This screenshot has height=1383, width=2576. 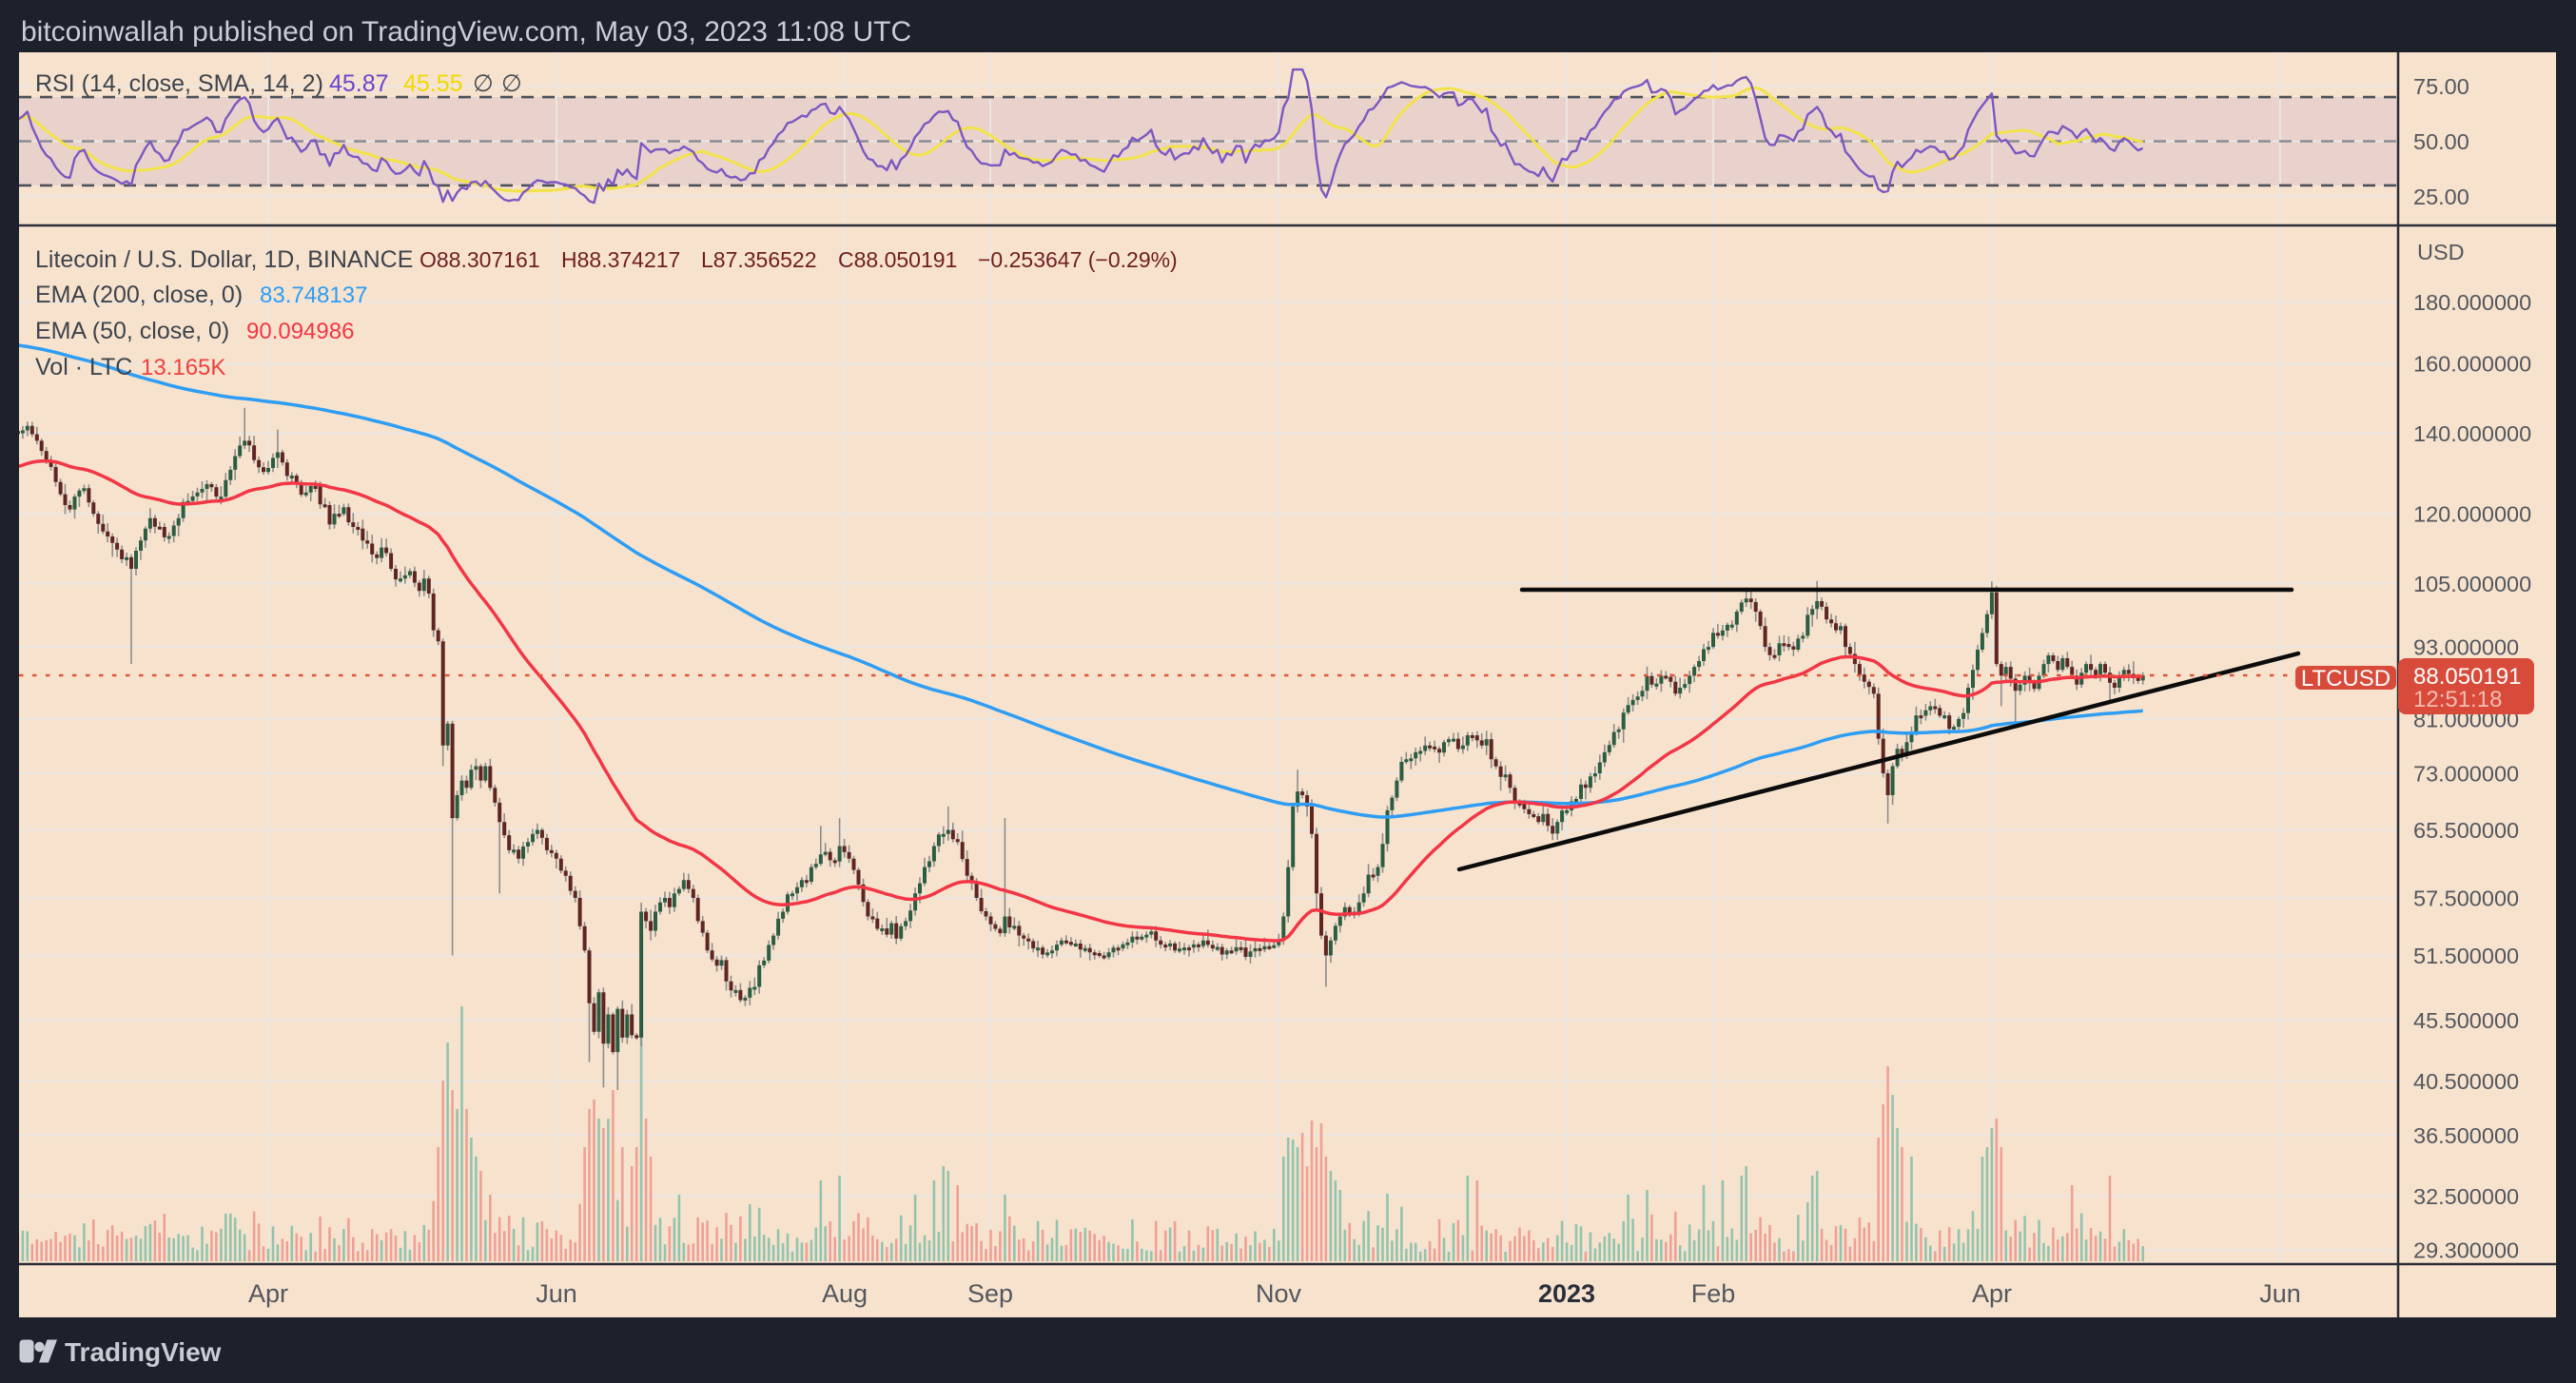 What do you see at coordinates (2472, 364) in the screenshot?
I see `svg-text: 160.000000` at bounding box center [2472, 364].